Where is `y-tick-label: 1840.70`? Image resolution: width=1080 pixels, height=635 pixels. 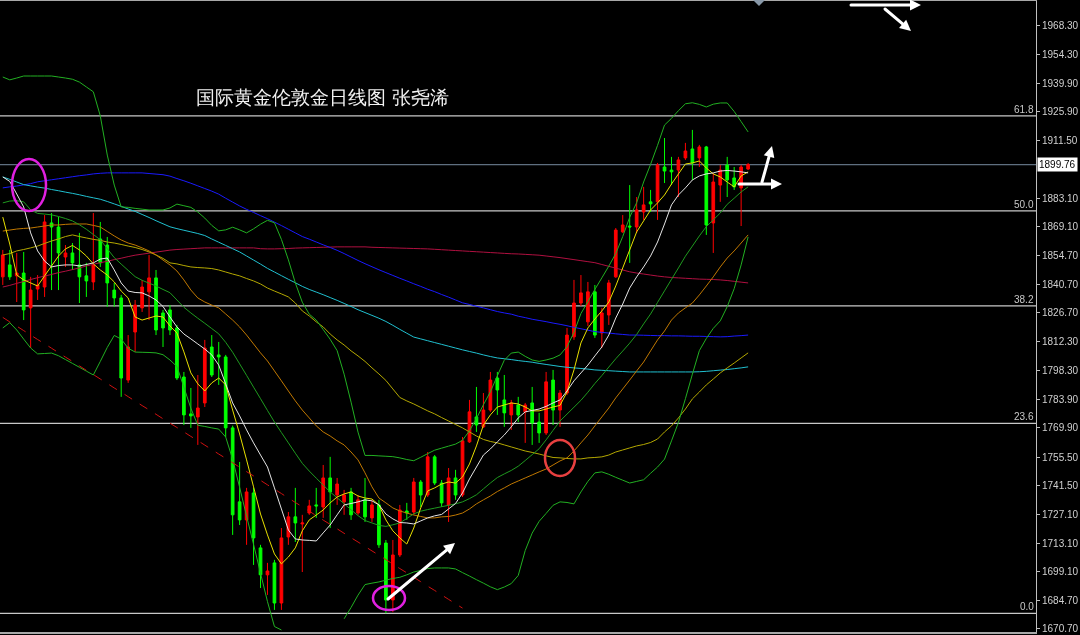
y-tick-label: 1840.70 is located at coordinates (1060, 284).